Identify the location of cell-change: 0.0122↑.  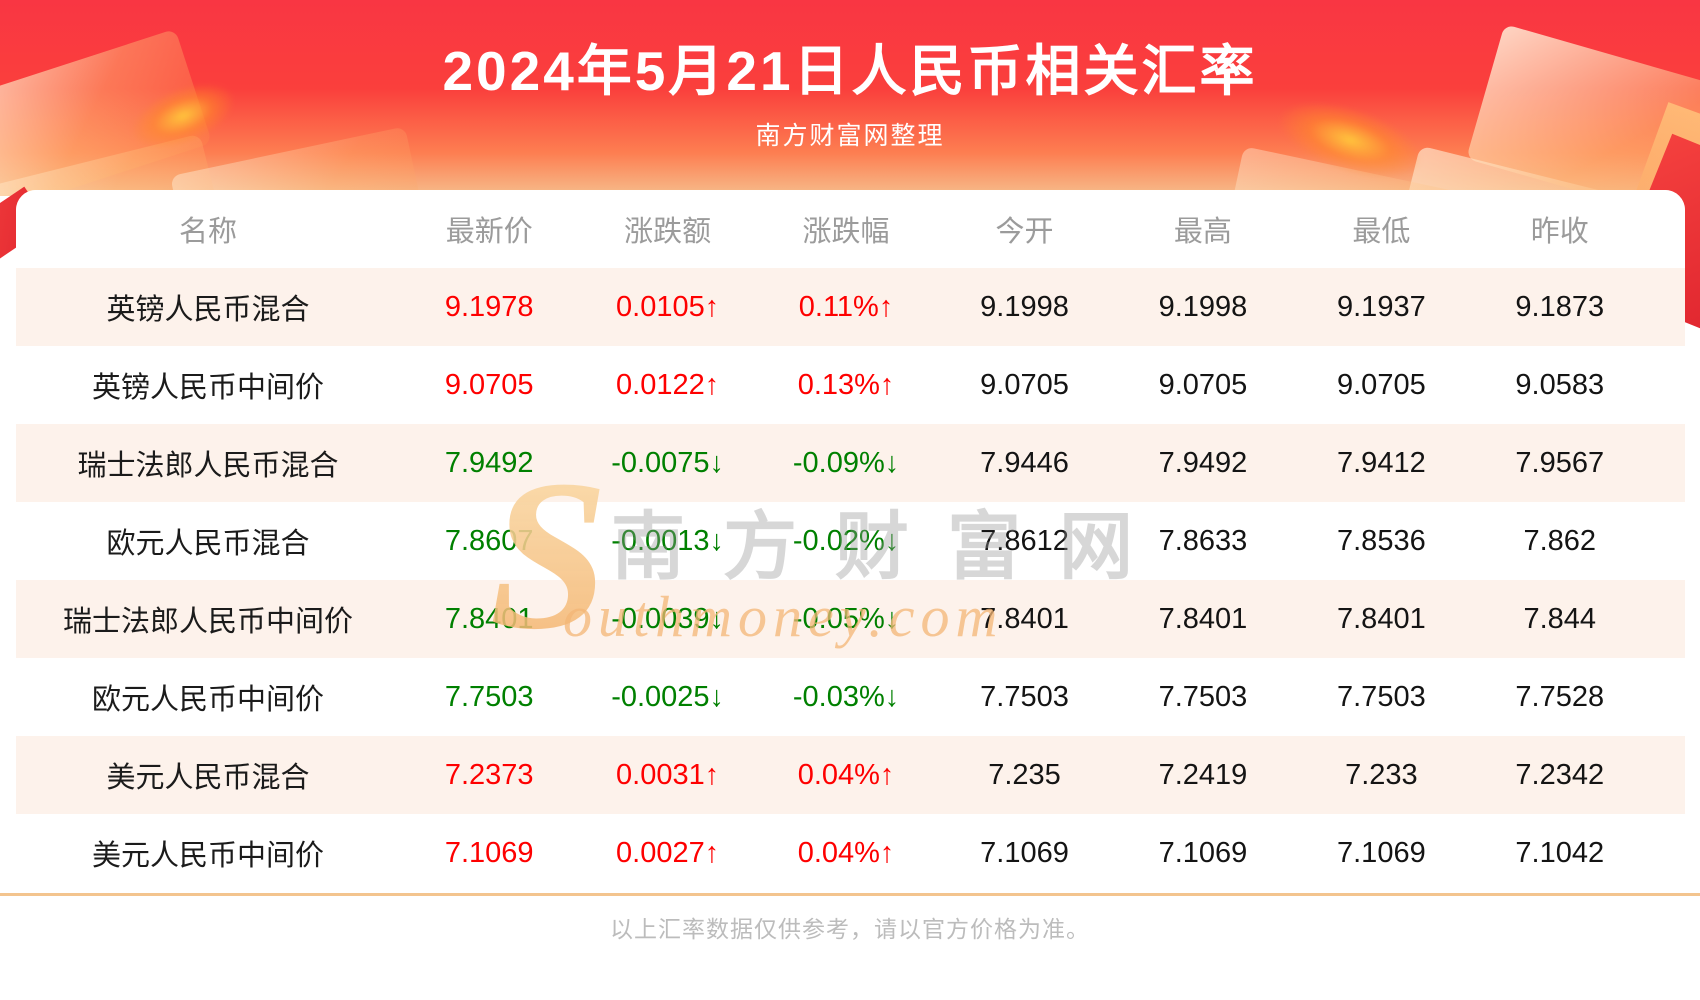
(668, 384).